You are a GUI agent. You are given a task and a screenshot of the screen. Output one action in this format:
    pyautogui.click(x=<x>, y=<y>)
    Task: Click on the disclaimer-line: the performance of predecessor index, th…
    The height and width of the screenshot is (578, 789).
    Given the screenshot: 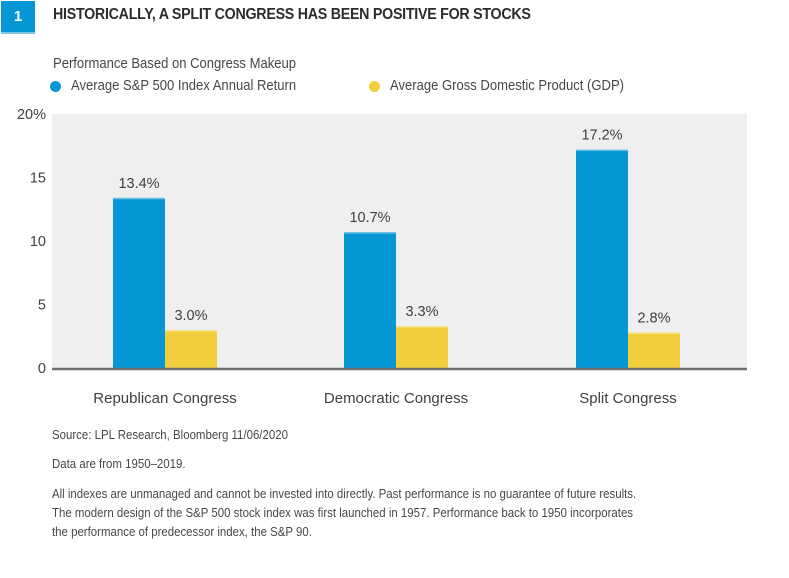 What is the action you would take?
    pyautogui.click(x=182, y=531)
    